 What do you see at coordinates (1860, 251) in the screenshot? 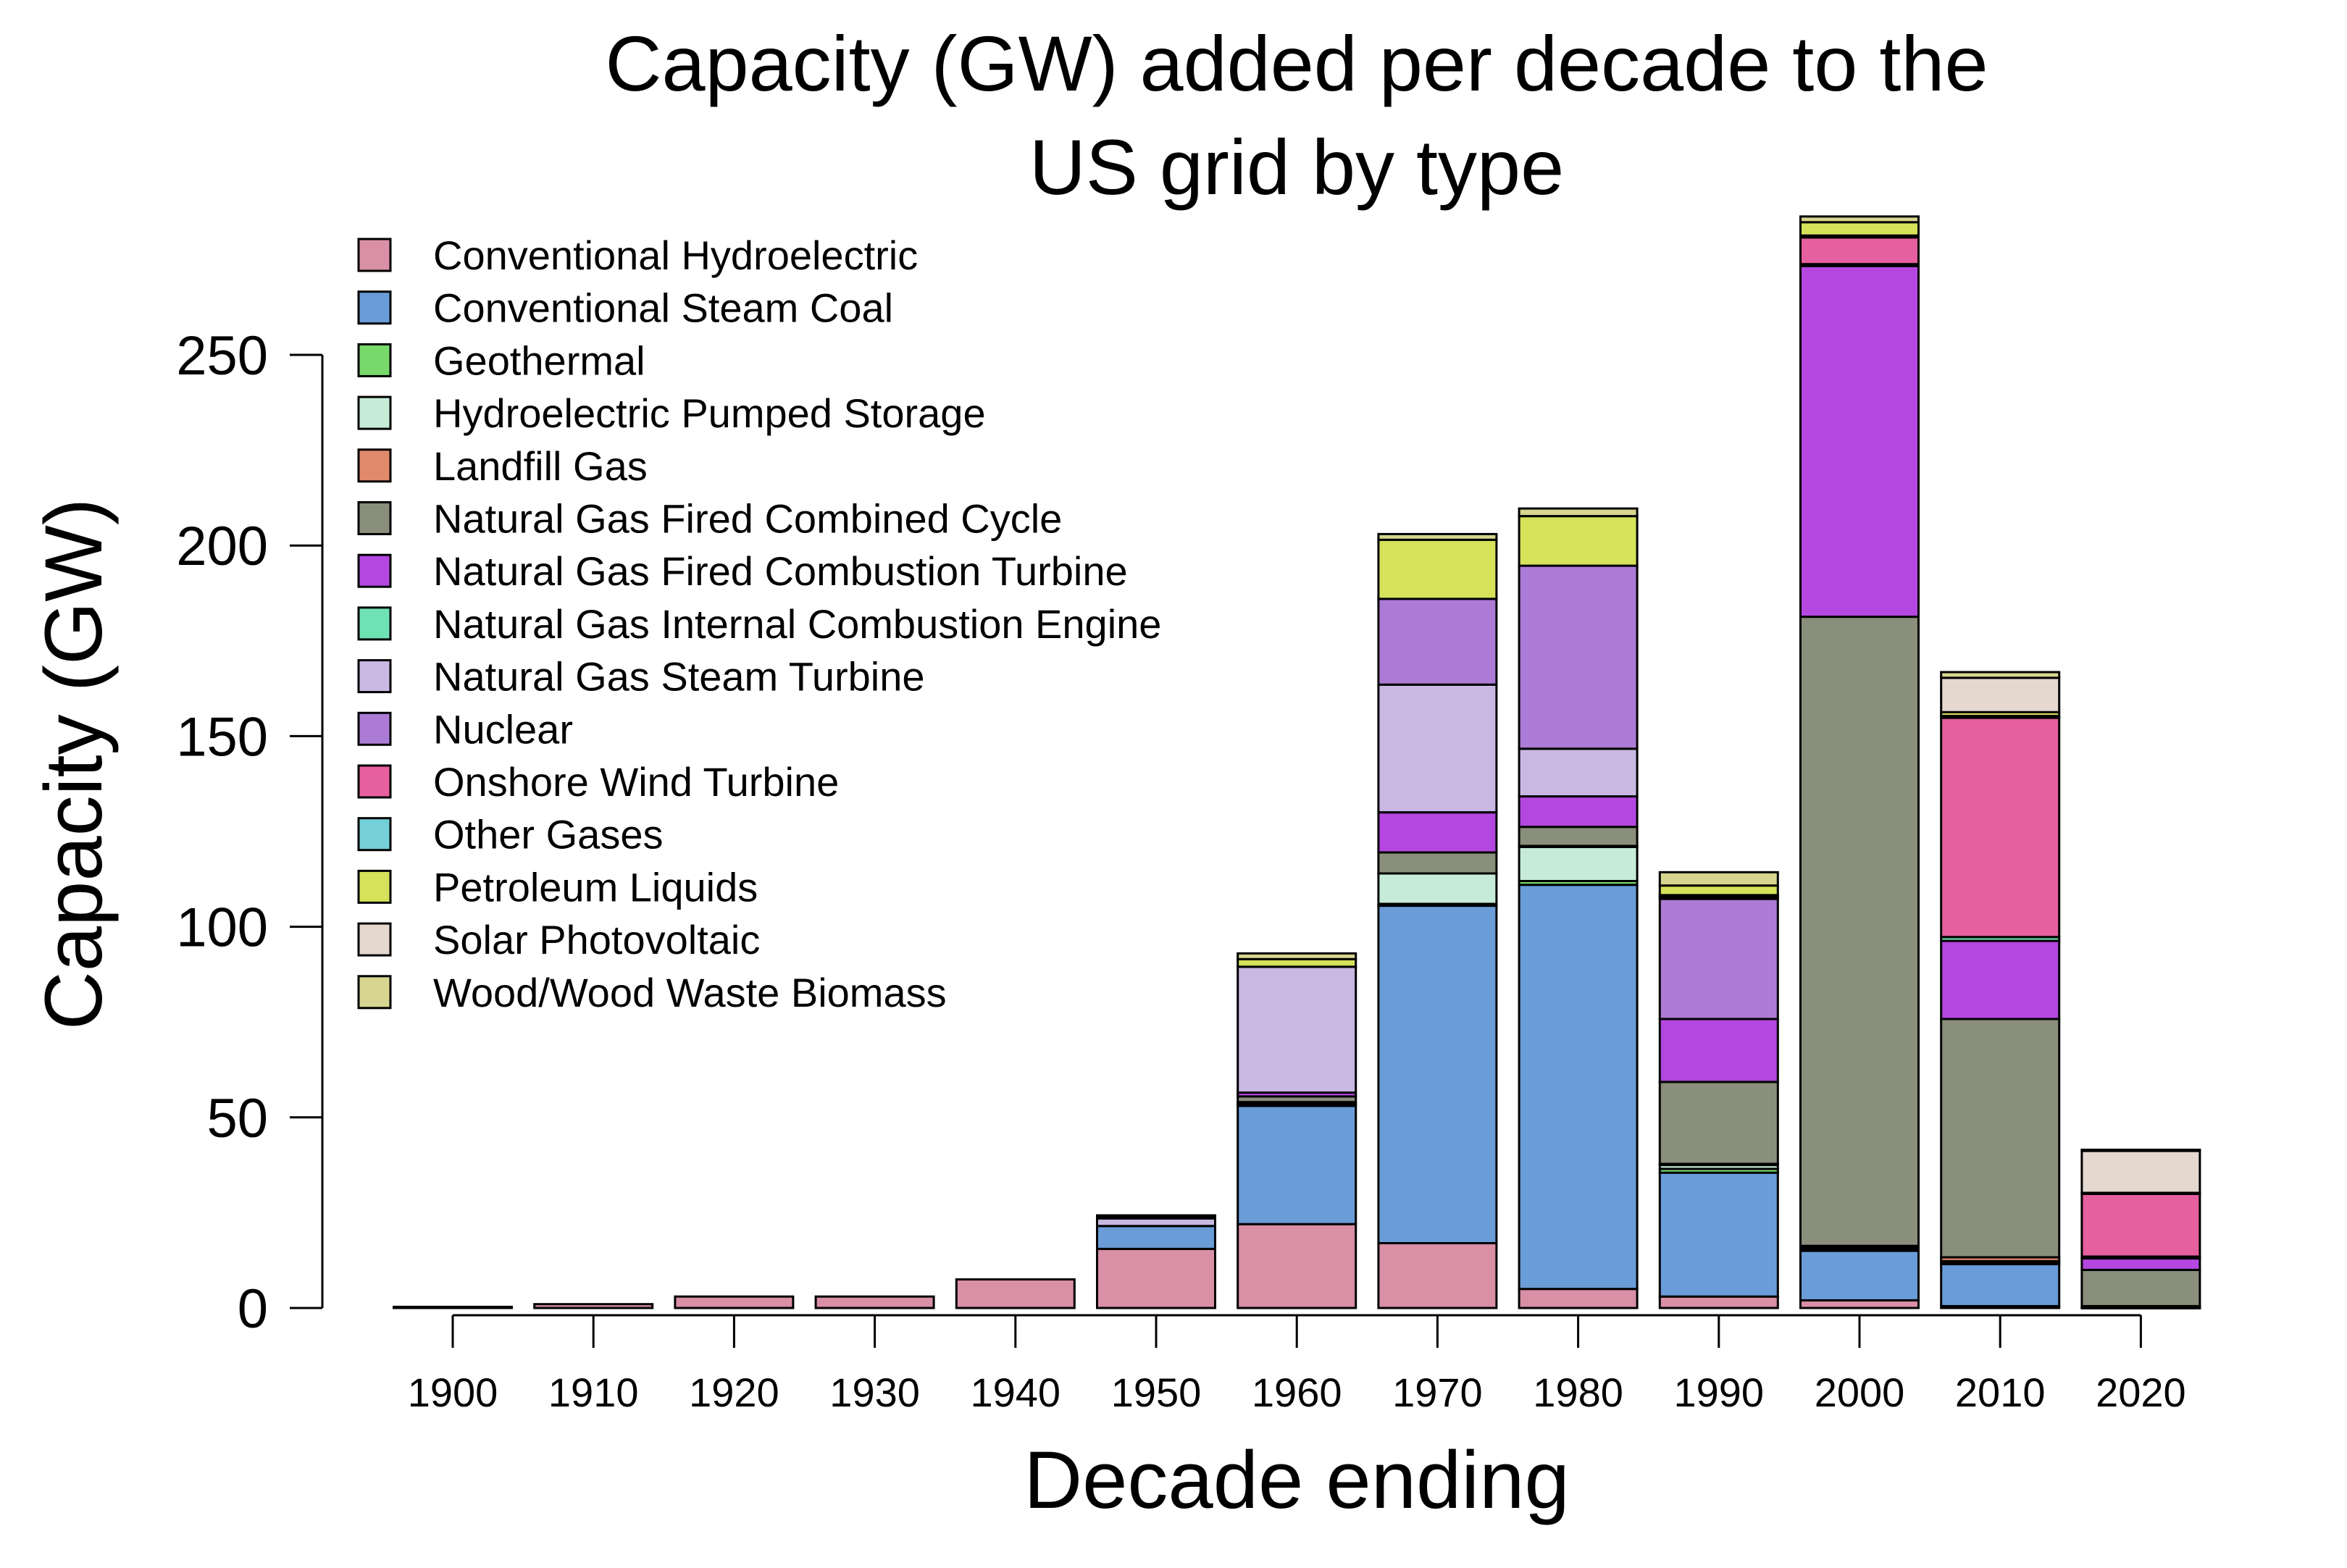
I see `bar-2000-onshore-wind-turbine` at bounding box center [1860, 251].